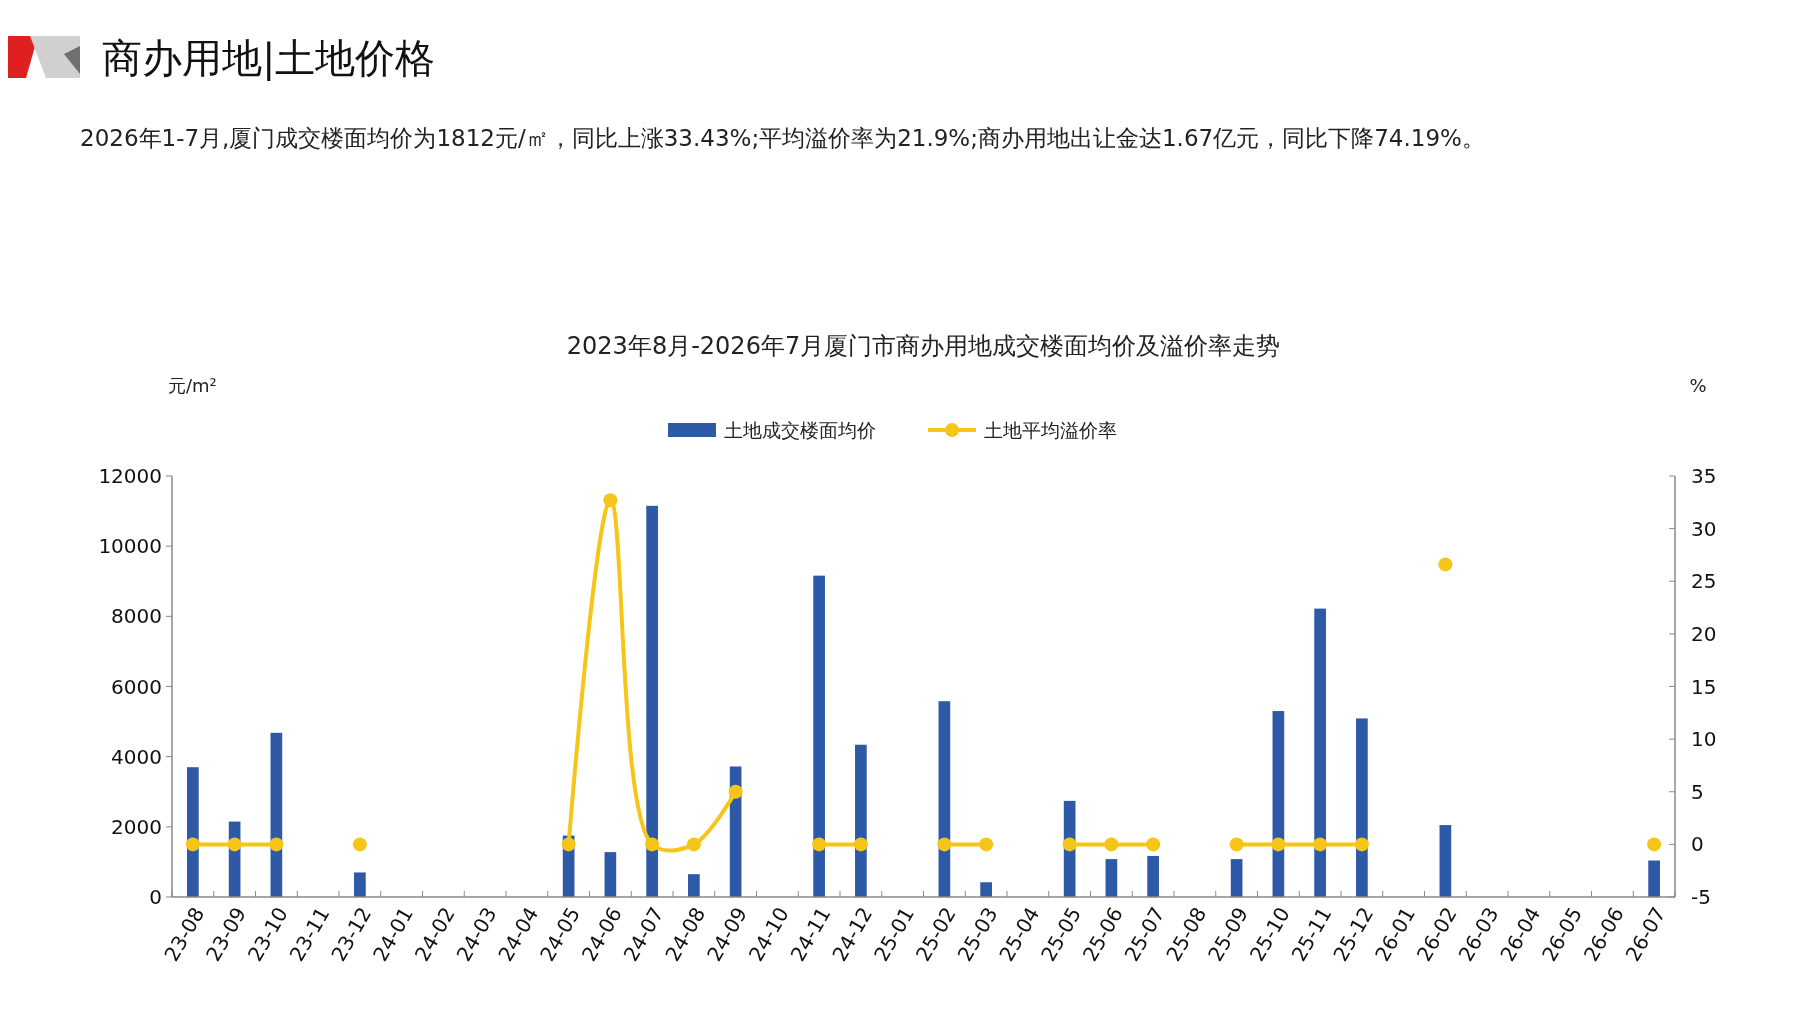  I want to click on y-tick-label: 2000, so click(136, 826).